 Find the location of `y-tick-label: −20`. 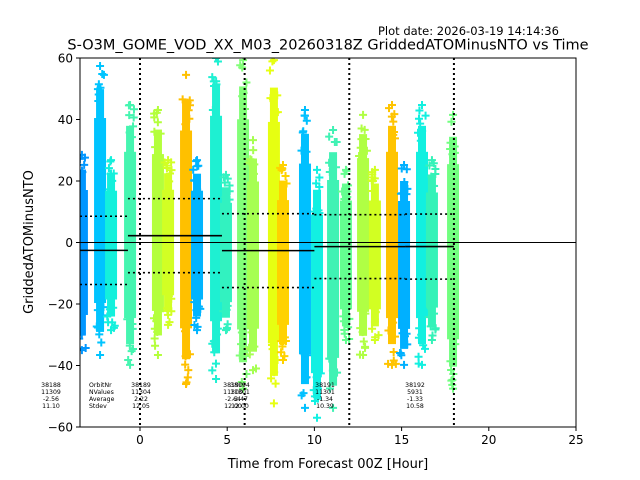

y-tick-label: −20 is located at coordinates (60, 305).